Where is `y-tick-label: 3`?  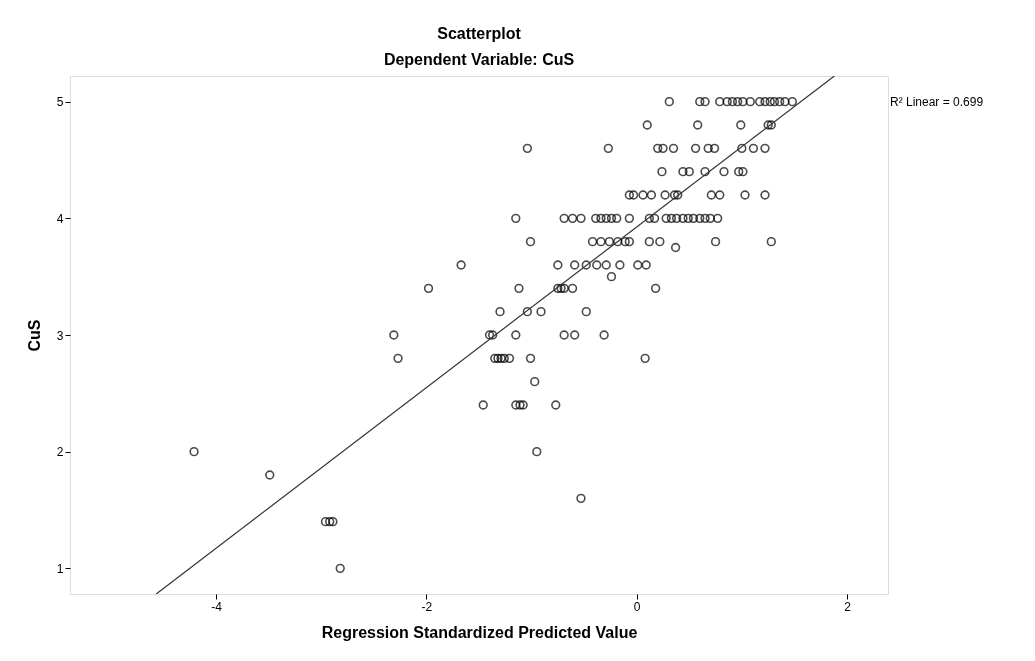
y-tick-label: 3 is located at coordinates (60, 335).